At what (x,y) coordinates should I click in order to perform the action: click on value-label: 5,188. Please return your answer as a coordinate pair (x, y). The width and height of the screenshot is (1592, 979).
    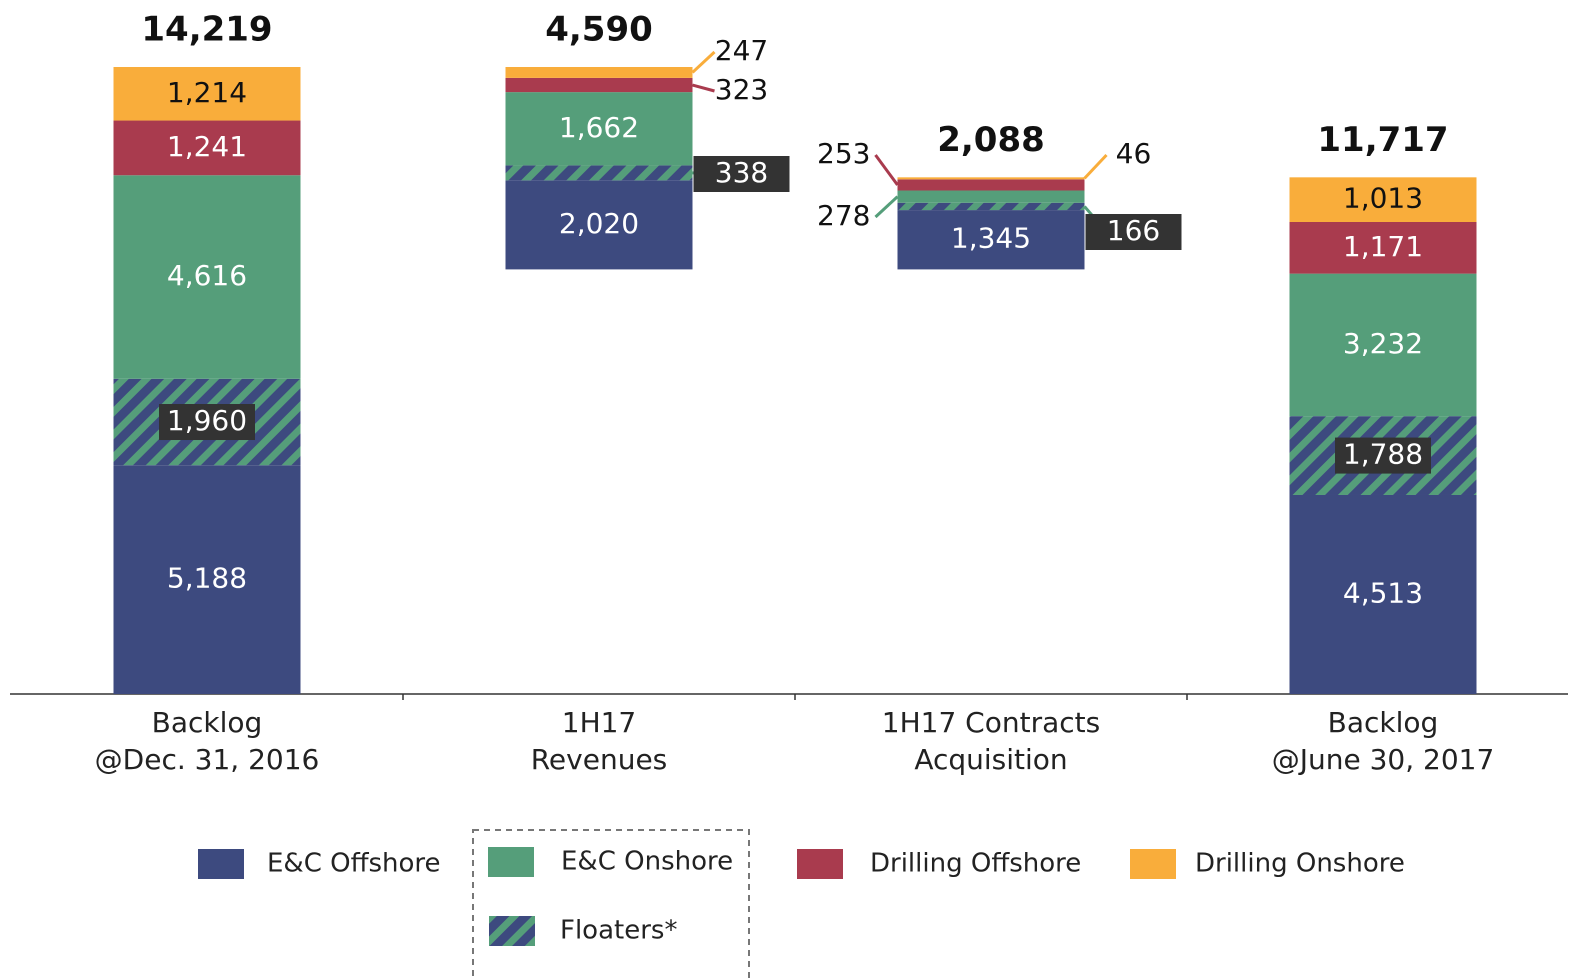
    Looking at the image, I should click on (207, 578).